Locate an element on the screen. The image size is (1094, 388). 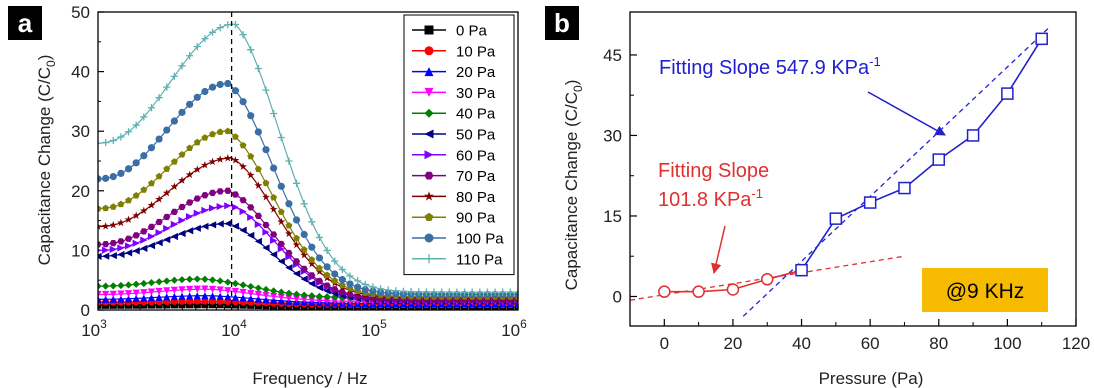
panel-b-x-tick-label: 120 is located at coordinates (1076, 343).